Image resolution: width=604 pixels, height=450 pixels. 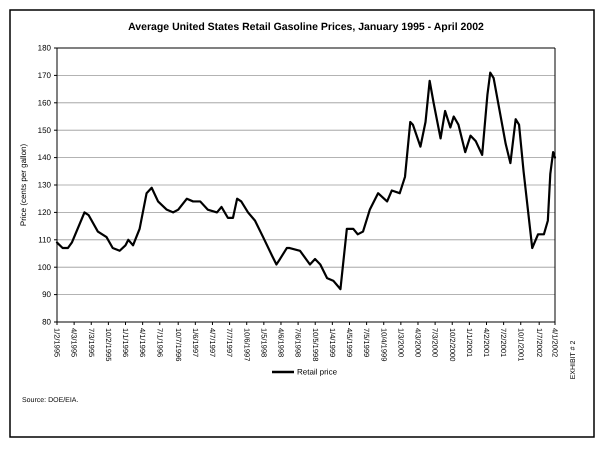 I want to click on legend-label: Retail price, so click(x=317, y=372).